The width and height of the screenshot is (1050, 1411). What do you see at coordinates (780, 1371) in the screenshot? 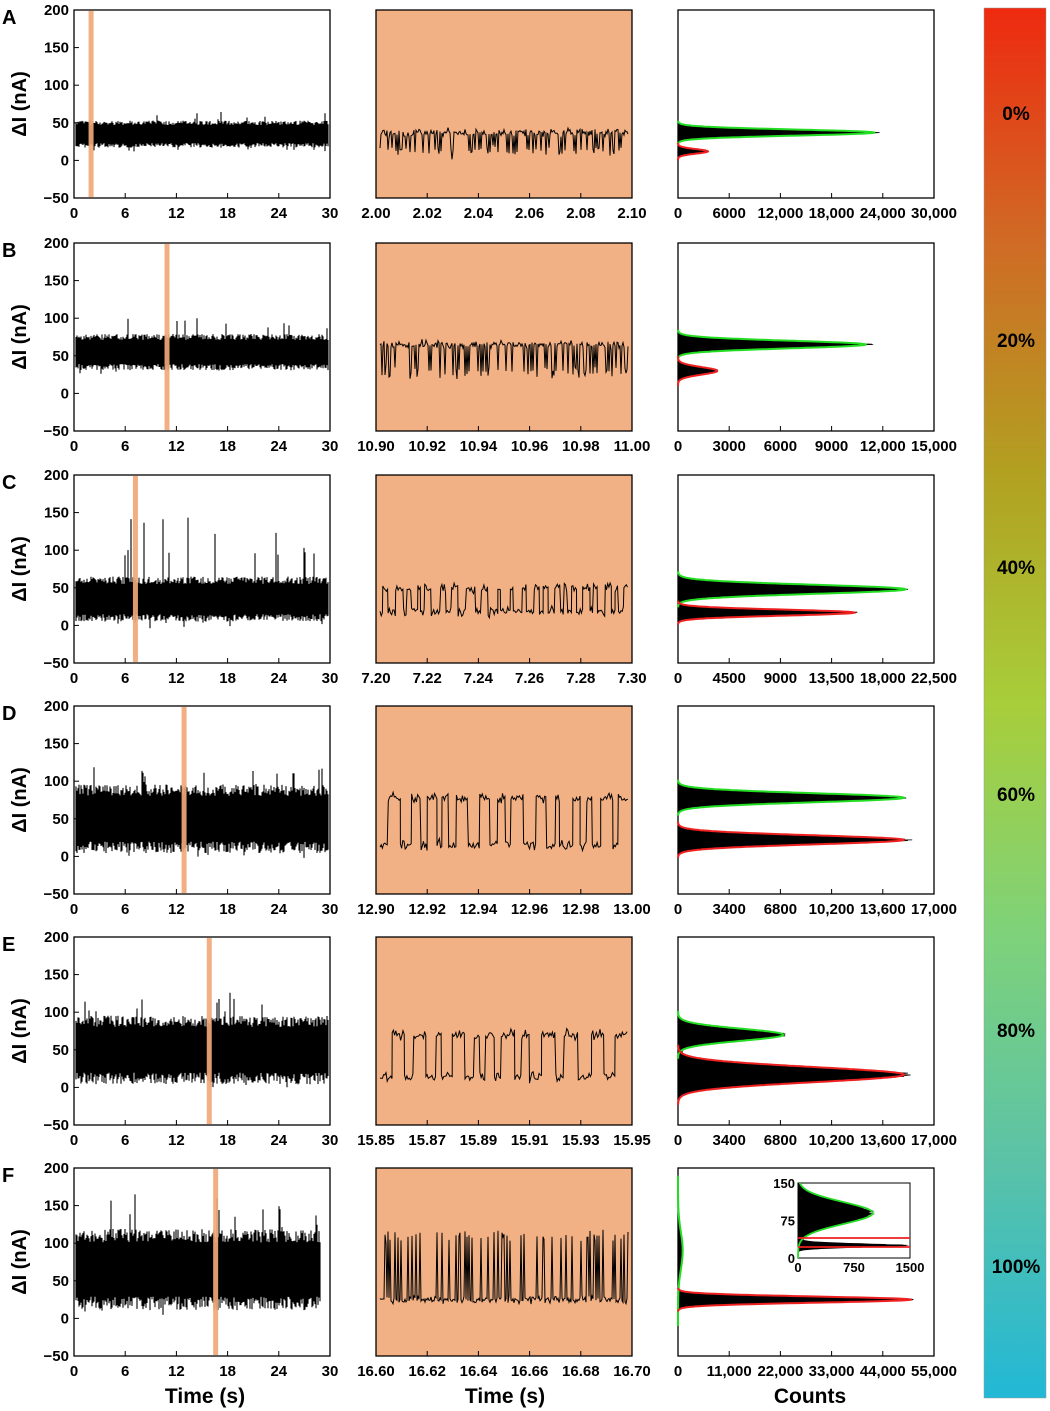
I see `hist-x-tick-label: 22,000` at bounding box center [780, 1371].